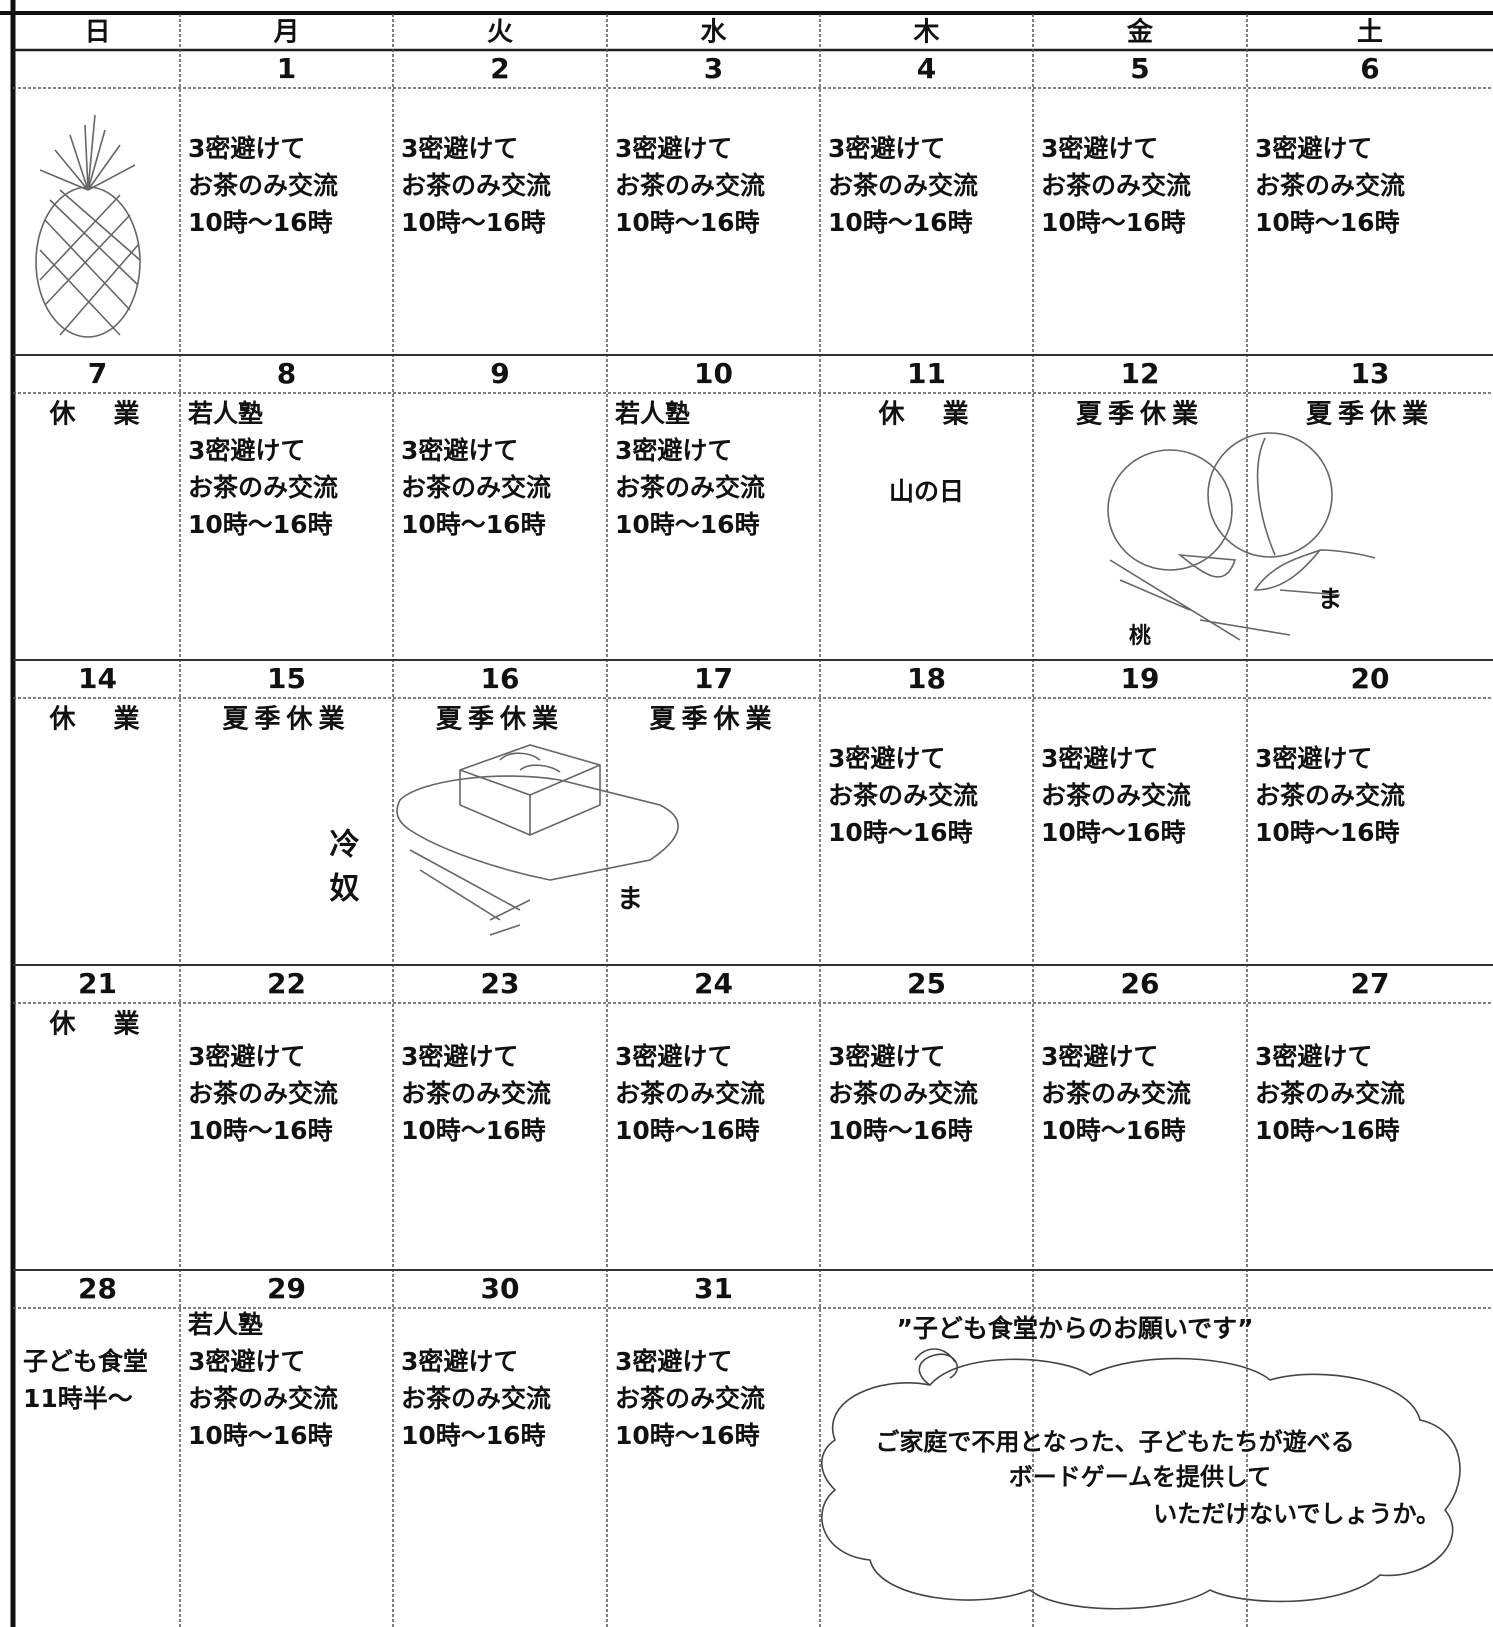 Image resolution: width=1493 pixels, height=1627 pixels. I want to click on peach-sign: ま, so click(1330, 599).